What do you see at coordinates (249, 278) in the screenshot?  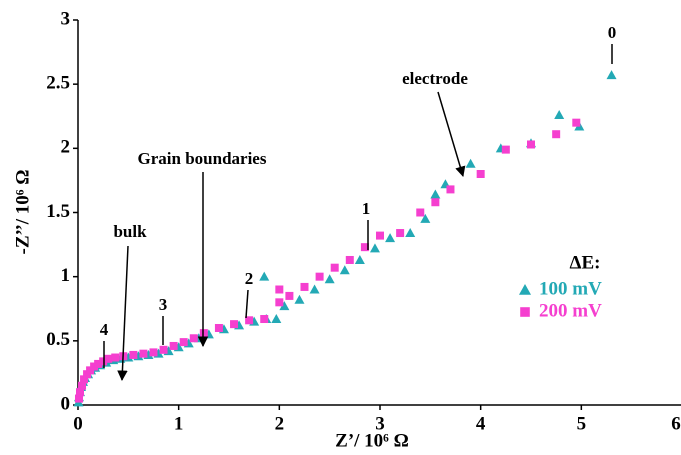 I see `annotation: 2` at bounding box center [249, 278].